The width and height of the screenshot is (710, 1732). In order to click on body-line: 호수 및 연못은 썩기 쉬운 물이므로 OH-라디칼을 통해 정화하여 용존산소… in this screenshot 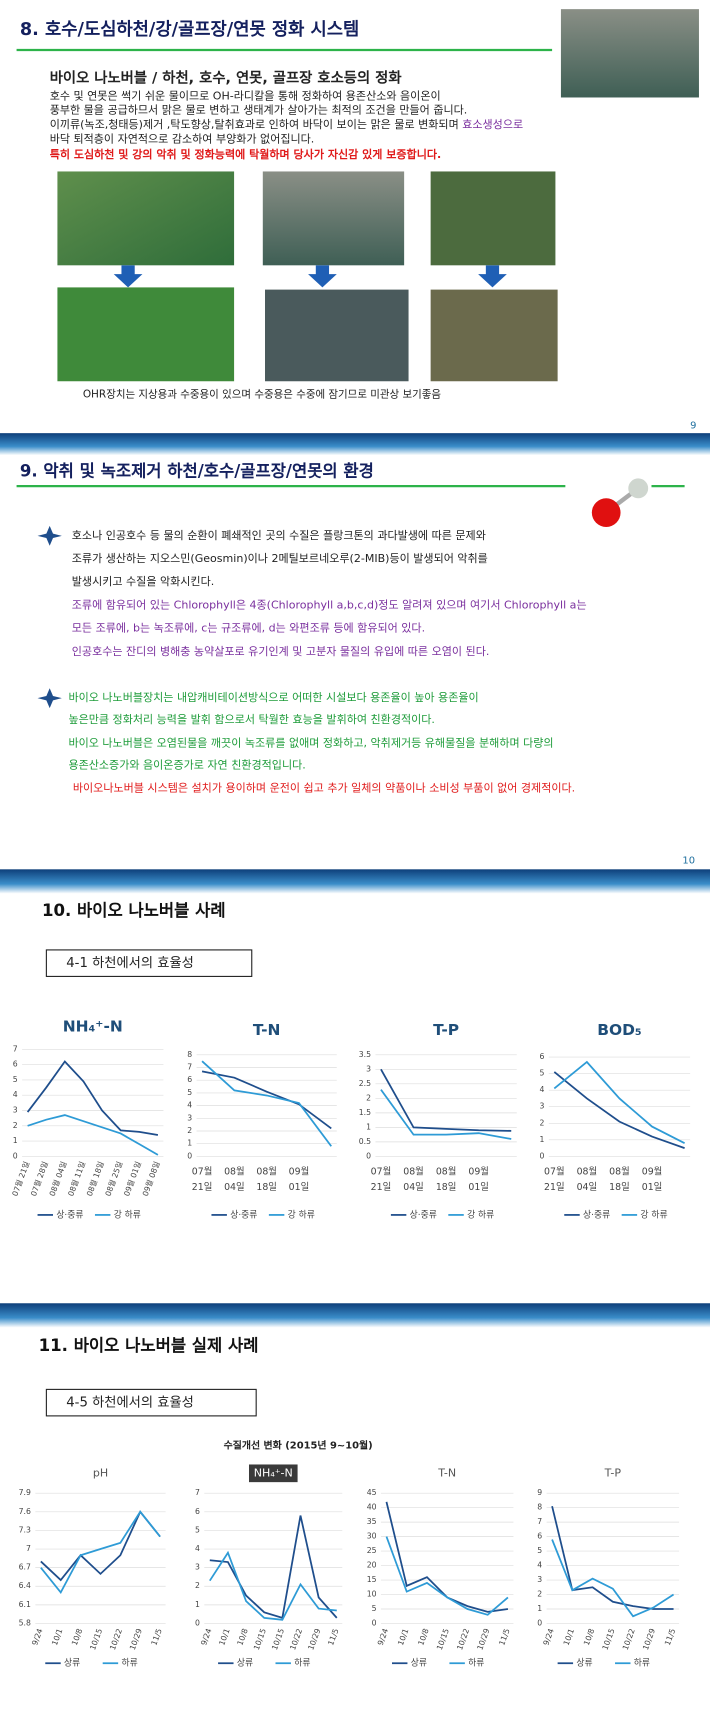, I will do `click(245, 95)`.